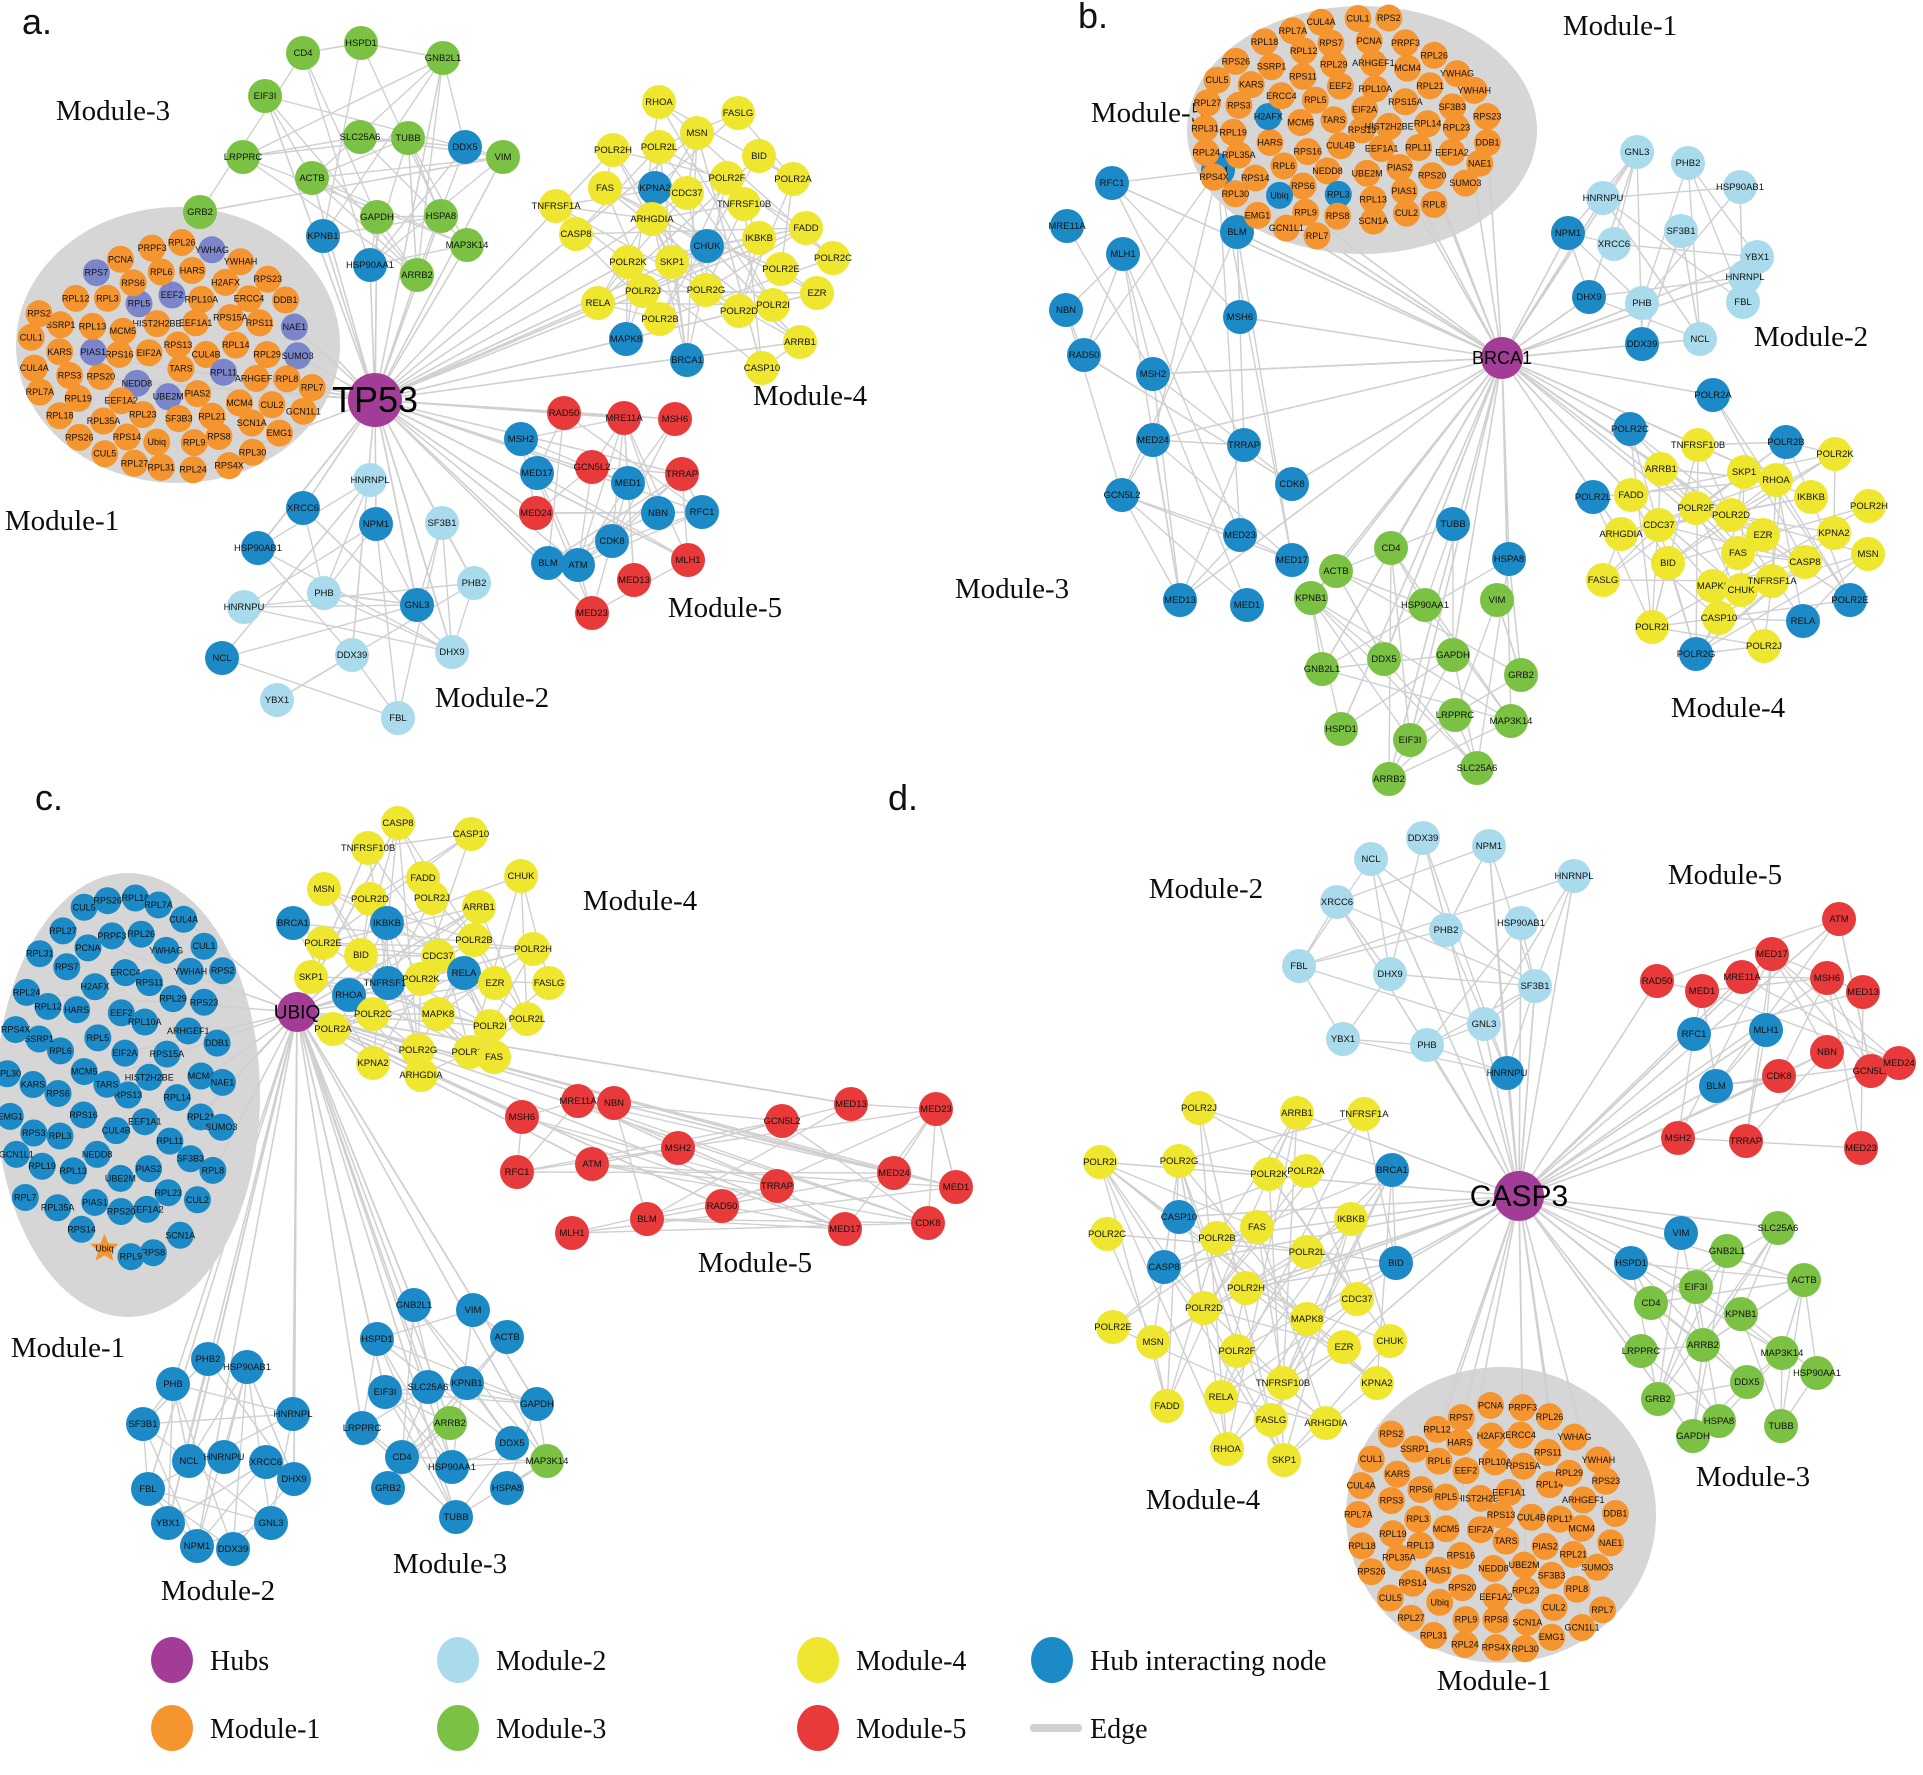 This screenshot has height=1775, width=1923. Describe the element at coordinates (265, 96) in the screenshot. I see `node-EIF3I` at that location.